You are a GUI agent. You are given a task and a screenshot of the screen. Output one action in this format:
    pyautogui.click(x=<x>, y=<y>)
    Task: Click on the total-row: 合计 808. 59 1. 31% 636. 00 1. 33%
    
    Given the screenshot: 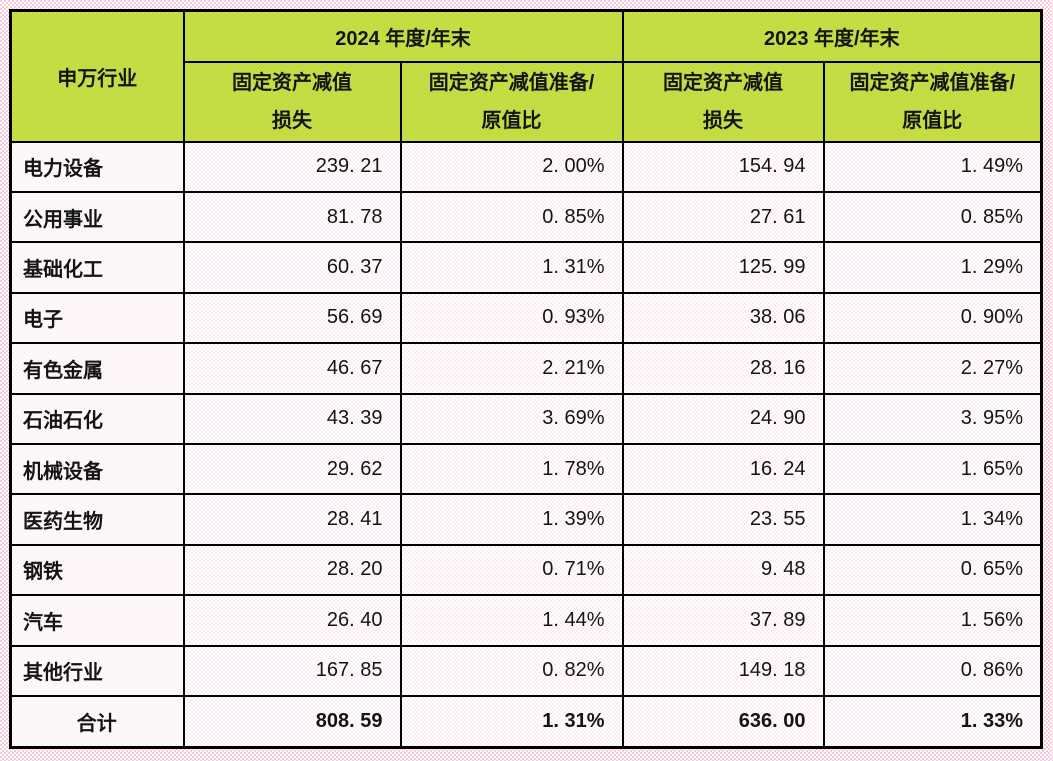 What is the action you would take?
    pyautogui.click(x=526, y=721)
    